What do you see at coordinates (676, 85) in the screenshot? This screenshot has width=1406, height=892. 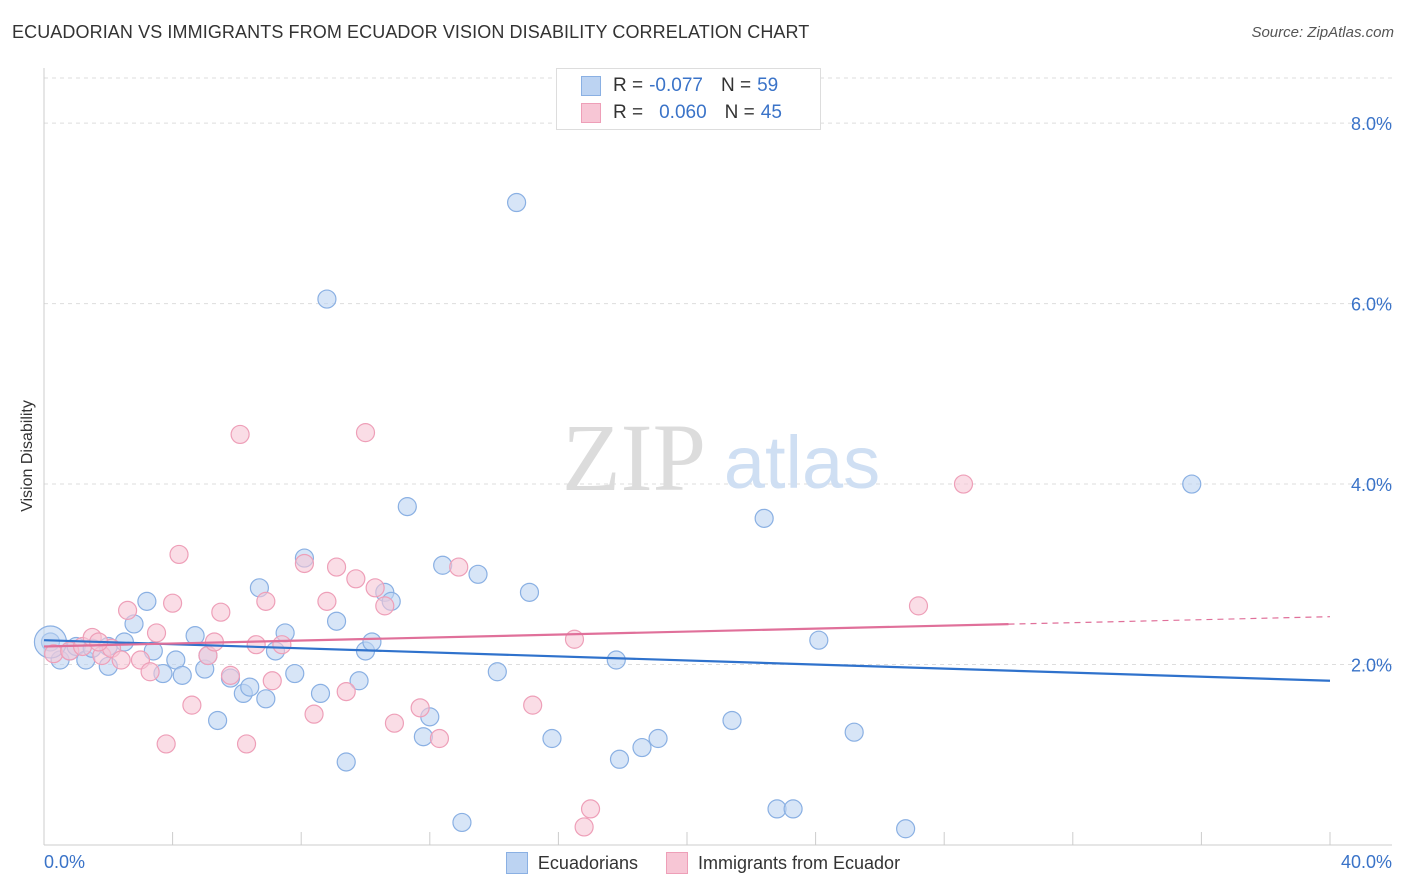 I see `legend-r-value: -0.077` at bounding box center [676, 85].